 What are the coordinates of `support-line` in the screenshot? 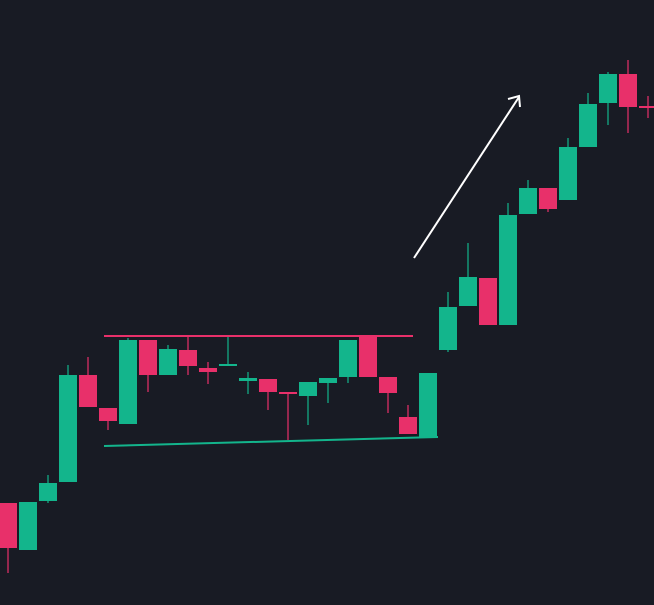 It's located at (271, 441).